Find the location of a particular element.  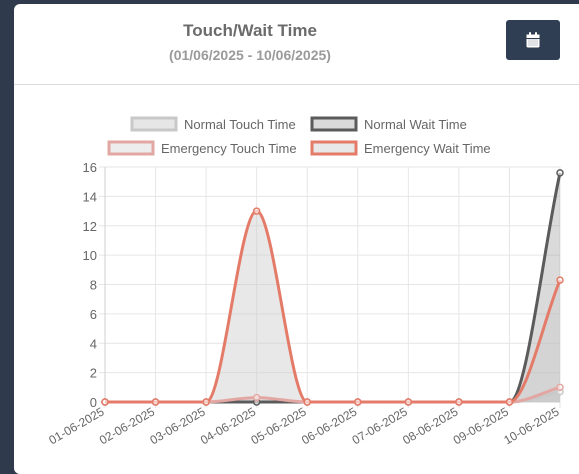

y-tick-label: 10 is located at coordinates (90, 255).